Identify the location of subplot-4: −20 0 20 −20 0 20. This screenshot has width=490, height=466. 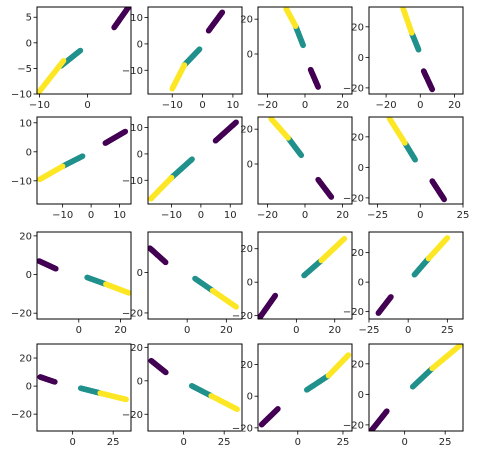
(403, 58).